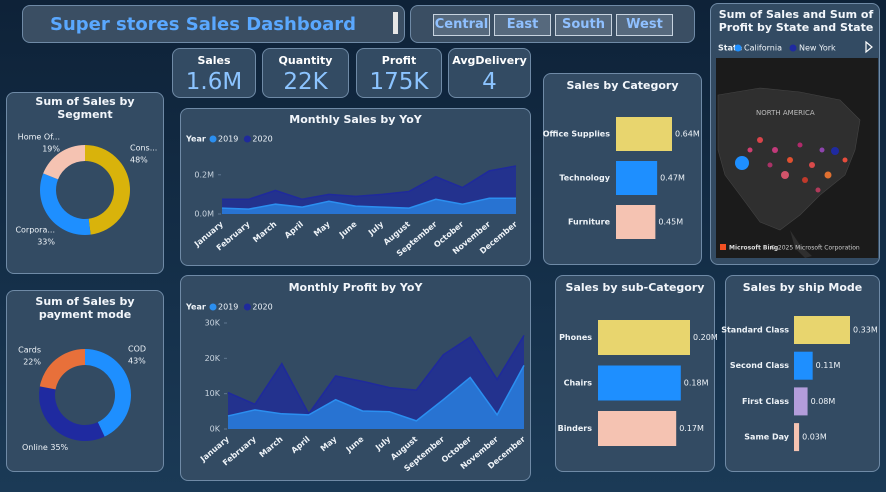 This screenshot has height=492, width=886. What do you see at coordinates (823, 401) in the screenshot?
I see `value-label: 0.08M` at bounding box center [823, 401].